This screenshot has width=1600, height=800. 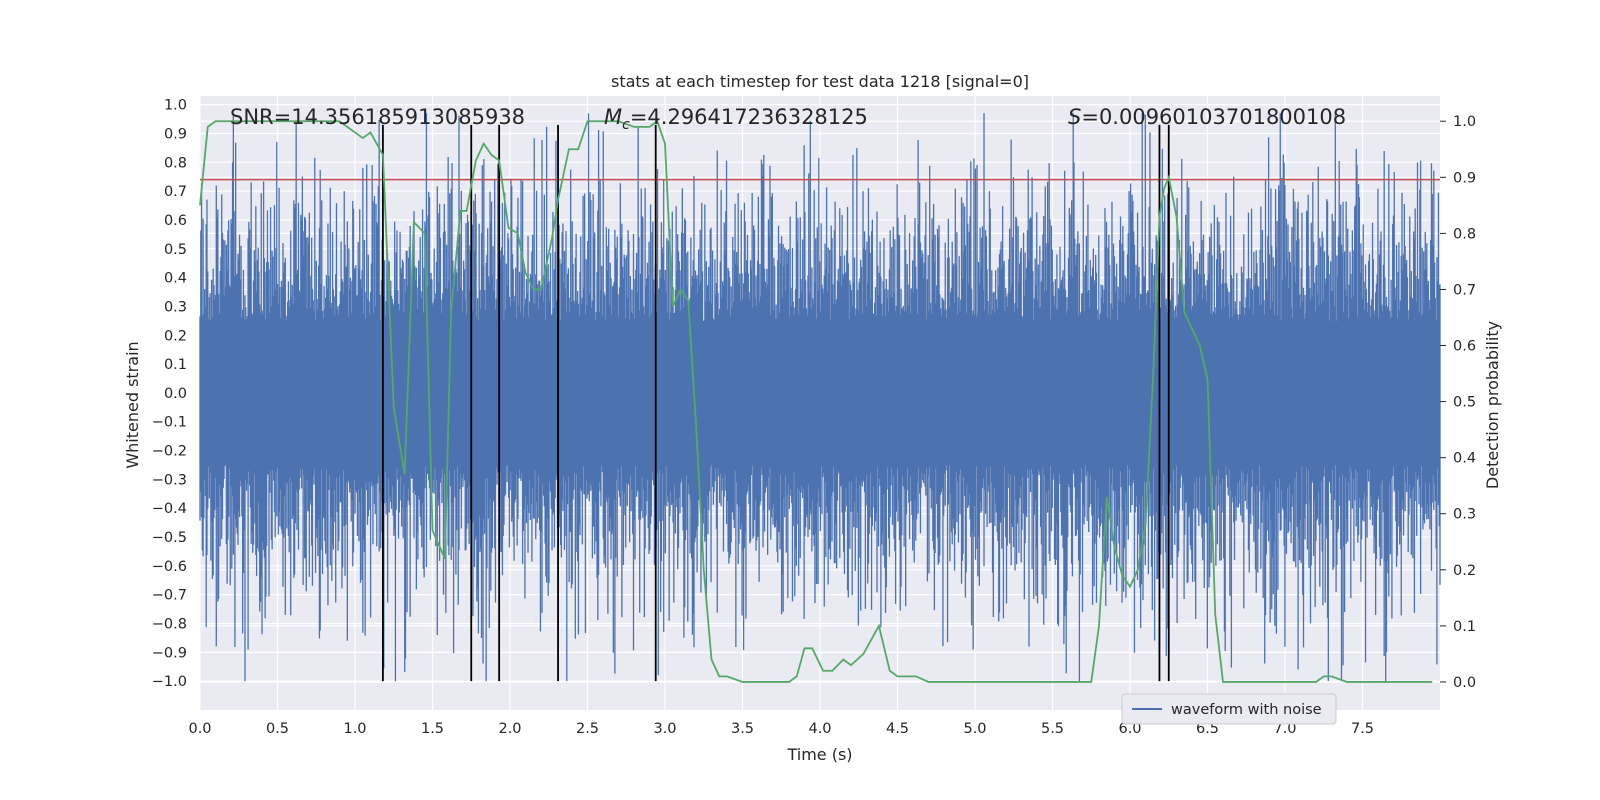 I want to click on y-tick-label-12: −0.2, so click(x=169, y=452).